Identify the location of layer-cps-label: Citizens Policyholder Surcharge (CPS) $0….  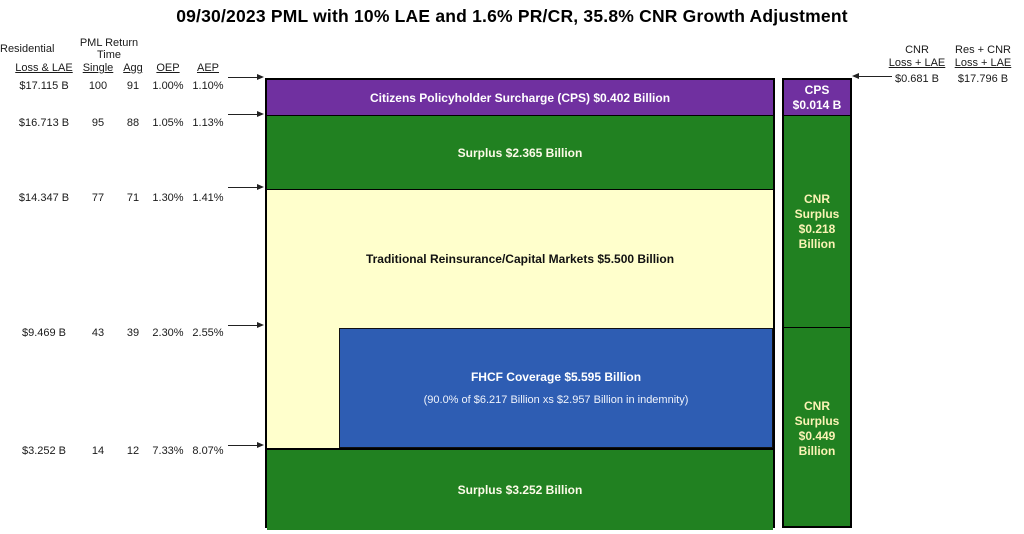
(520, 97).